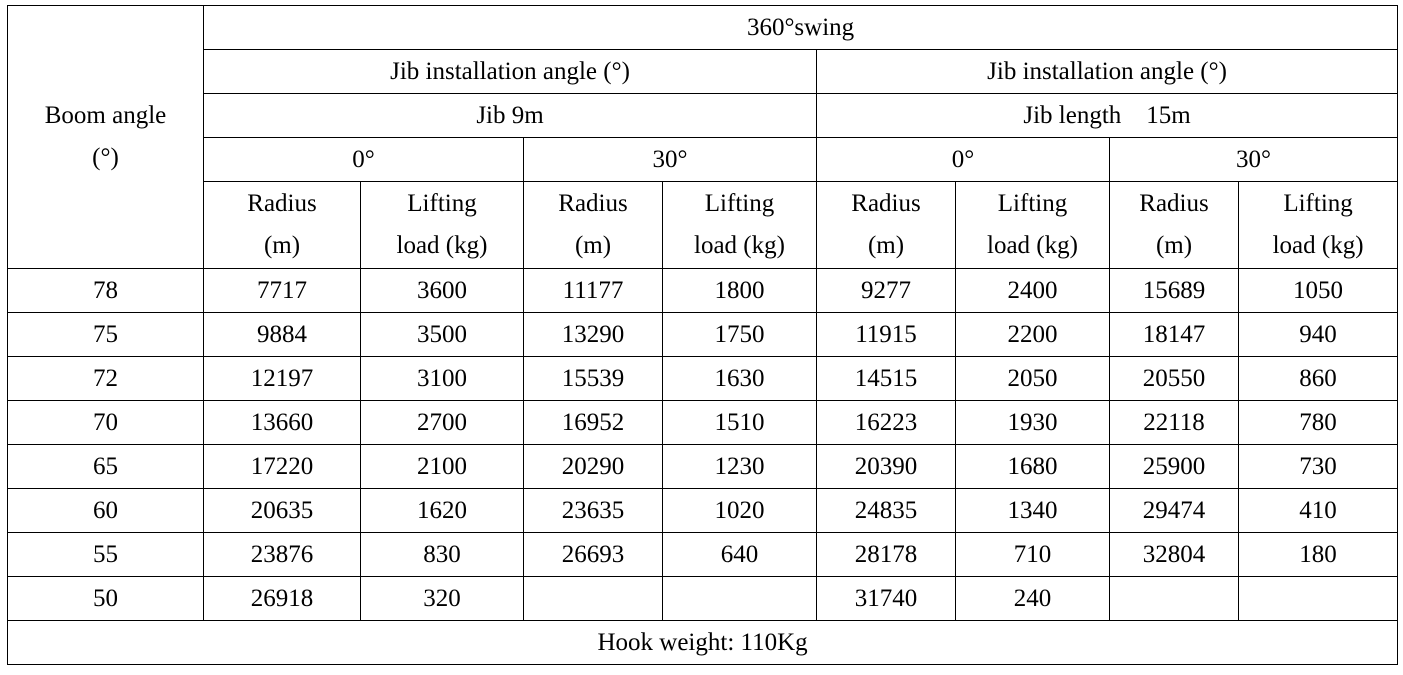 The width and height of the screenshot is (1403, 675). Describe the element at coordinates (282, 554) in the screenshot. I see `table-cell: 23876` at that location.